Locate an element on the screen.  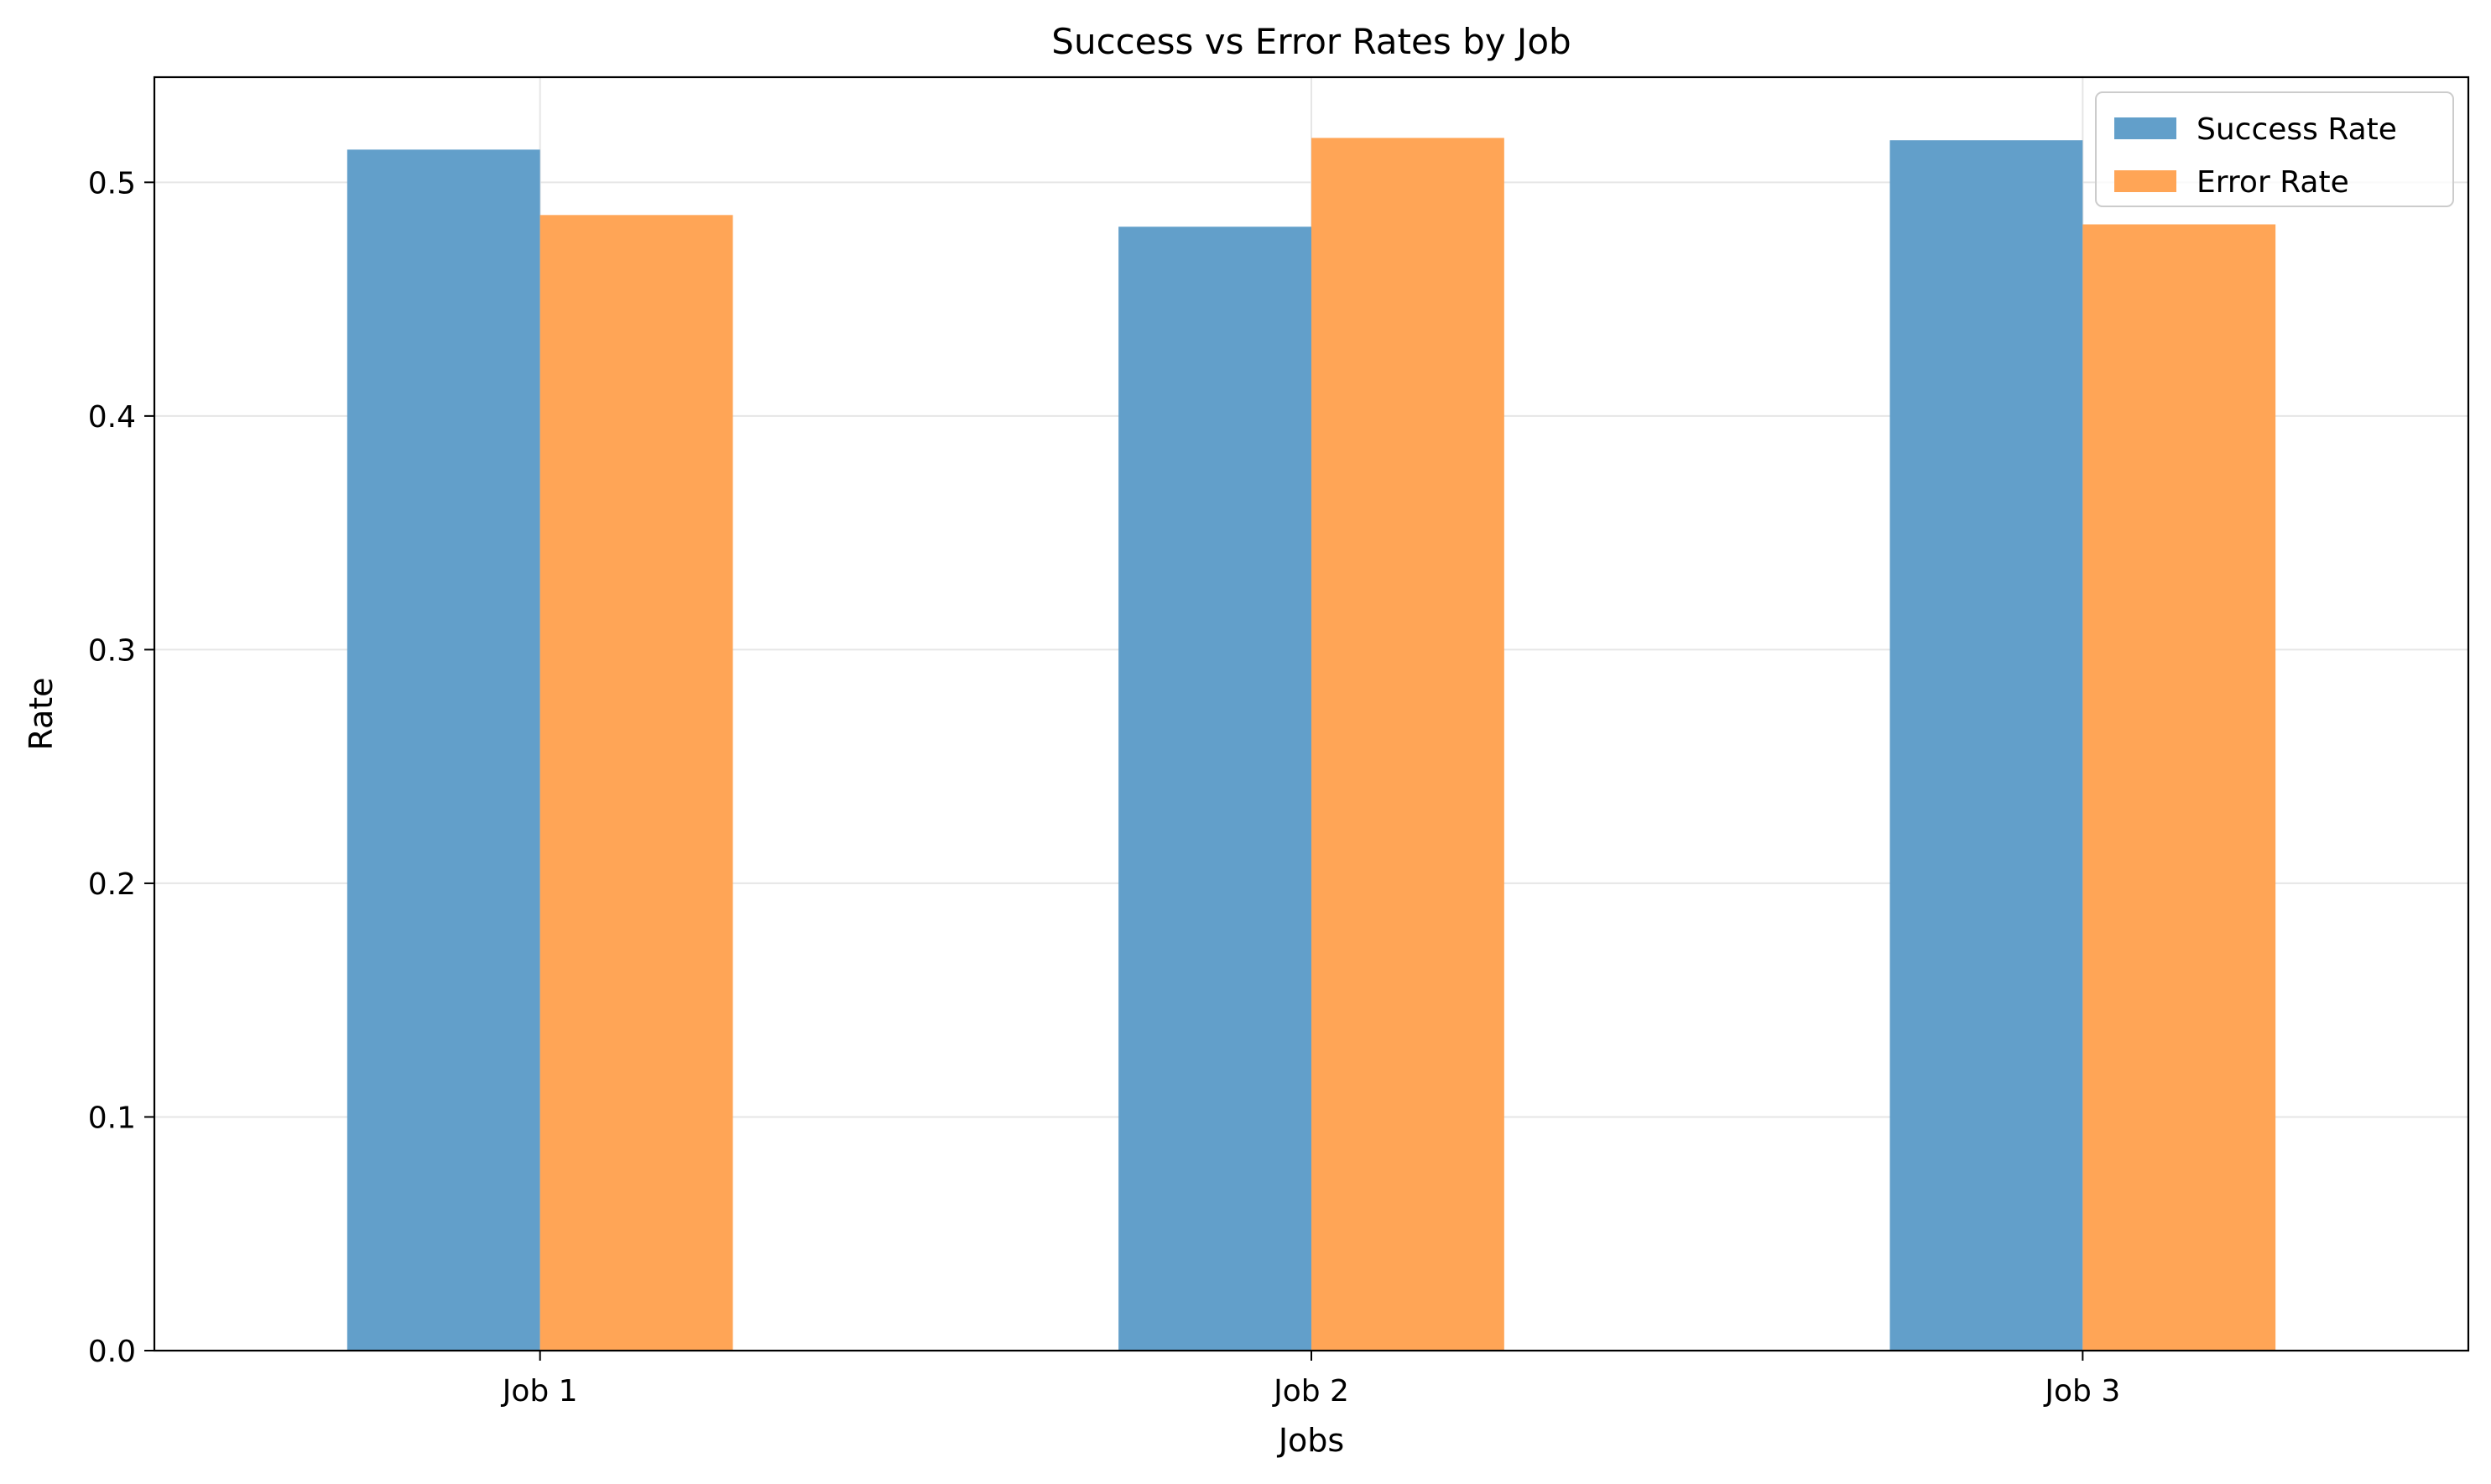
y-tick-label: 0.3 is located at coordinates (112, 650).